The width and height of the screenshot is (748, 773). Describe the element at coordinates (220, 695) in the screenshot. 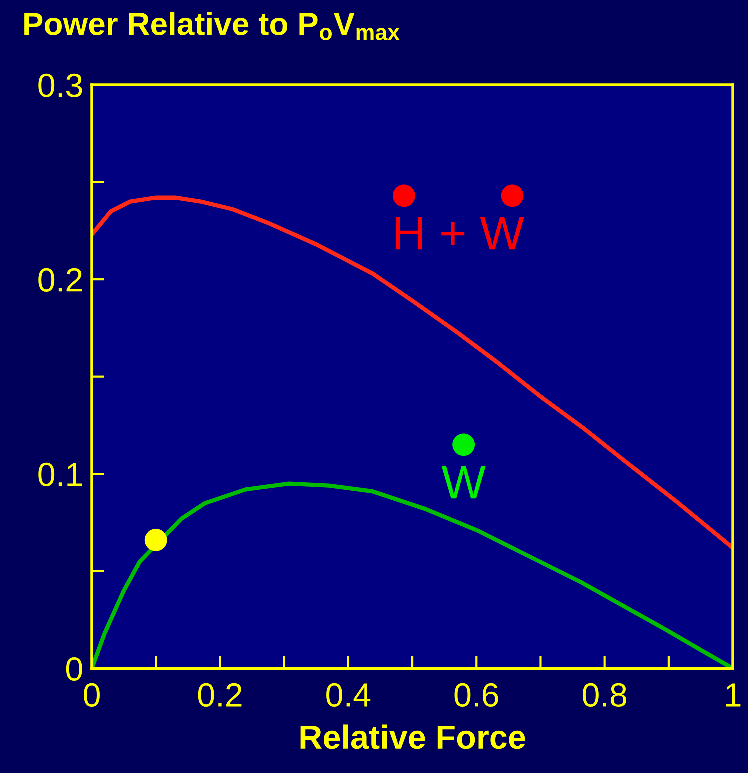

I see `x-tick-label: 0.2` at that location.